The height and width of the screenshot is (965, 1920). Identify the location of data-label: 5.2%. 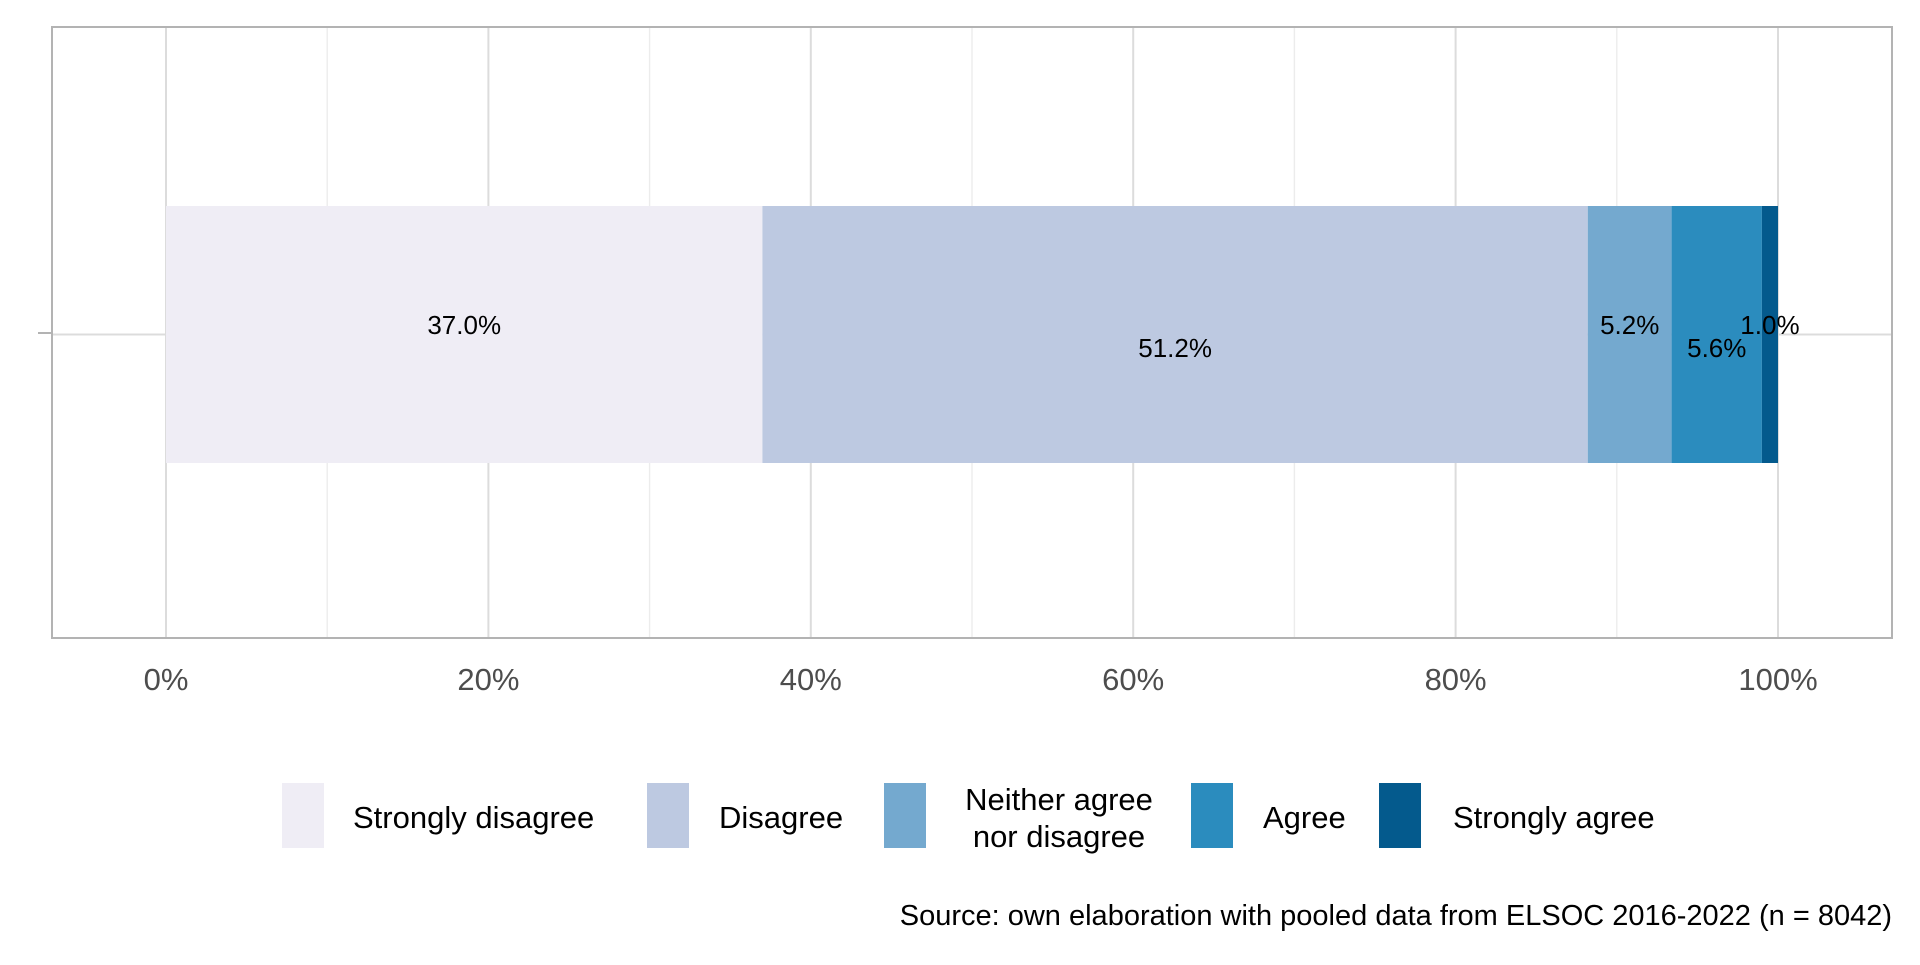
(1629, 325).